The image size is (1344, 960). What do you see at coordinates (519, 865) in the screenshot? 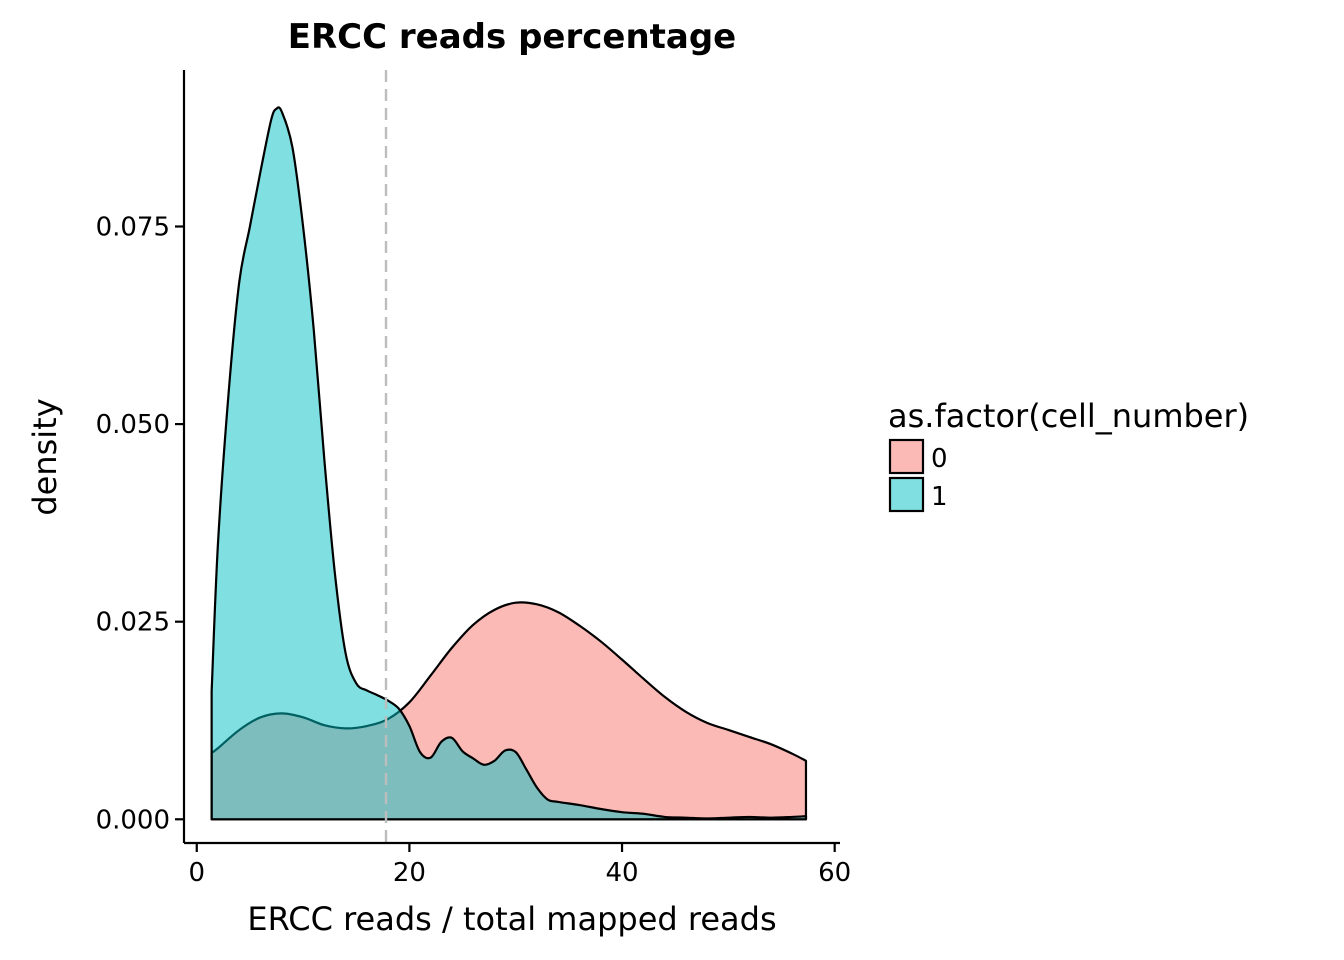
I see `x-axis-ticks: 0 20 40 60` at bounding box center [519, 865].